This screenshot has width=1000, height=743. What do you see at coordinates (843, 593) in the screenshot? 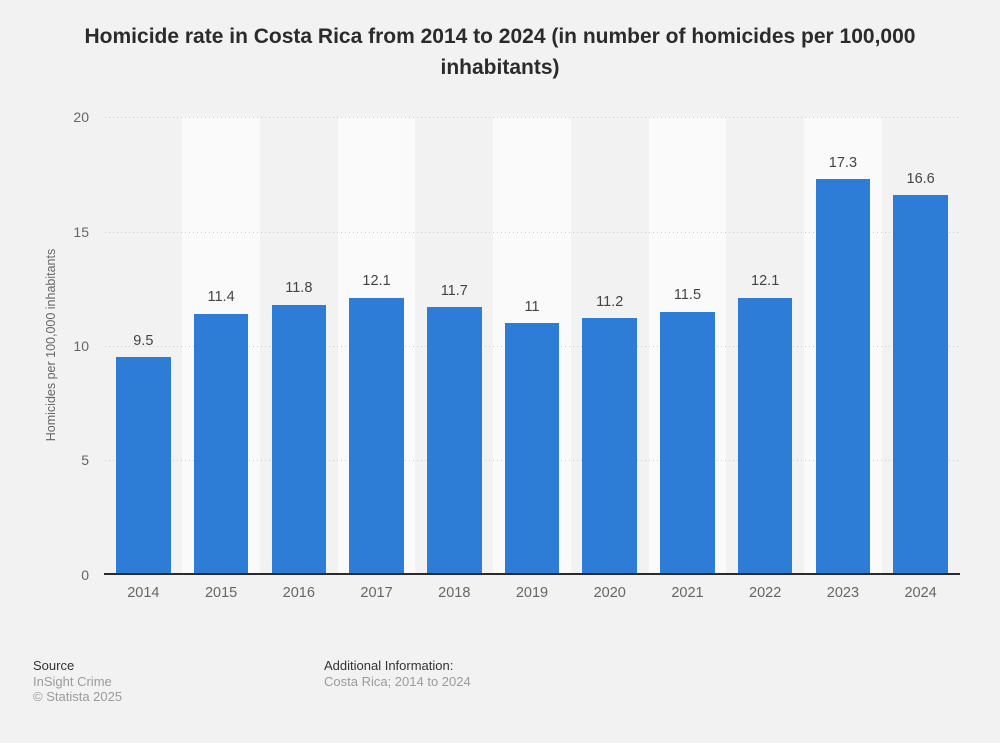
I see `x-tick-label-2023: 2023` at bounding box center [843, 593].